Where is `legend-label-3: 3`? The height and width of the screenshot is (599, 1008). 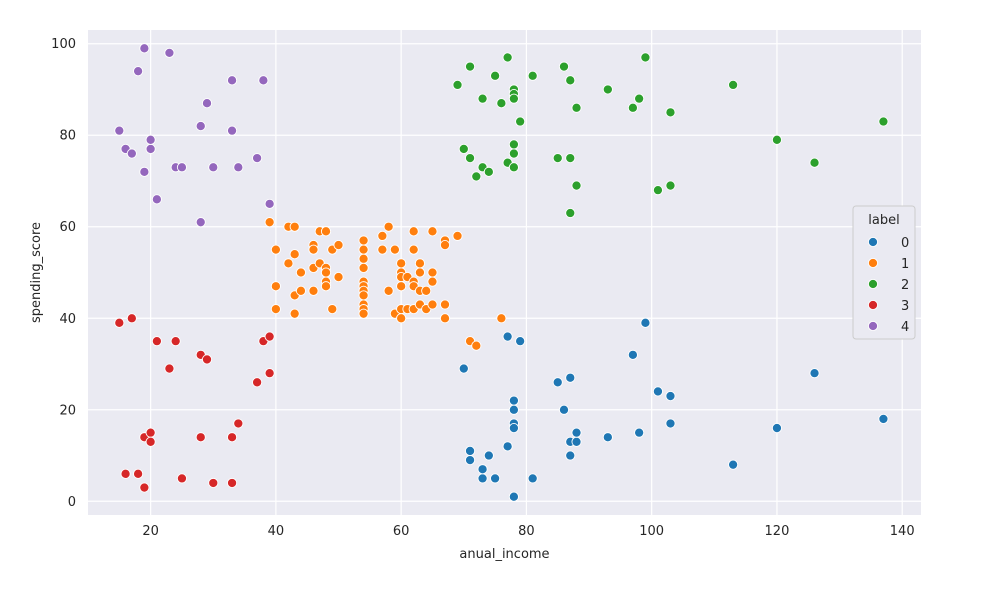
legend-label-3: 3 is located at coordinates (905, 306).